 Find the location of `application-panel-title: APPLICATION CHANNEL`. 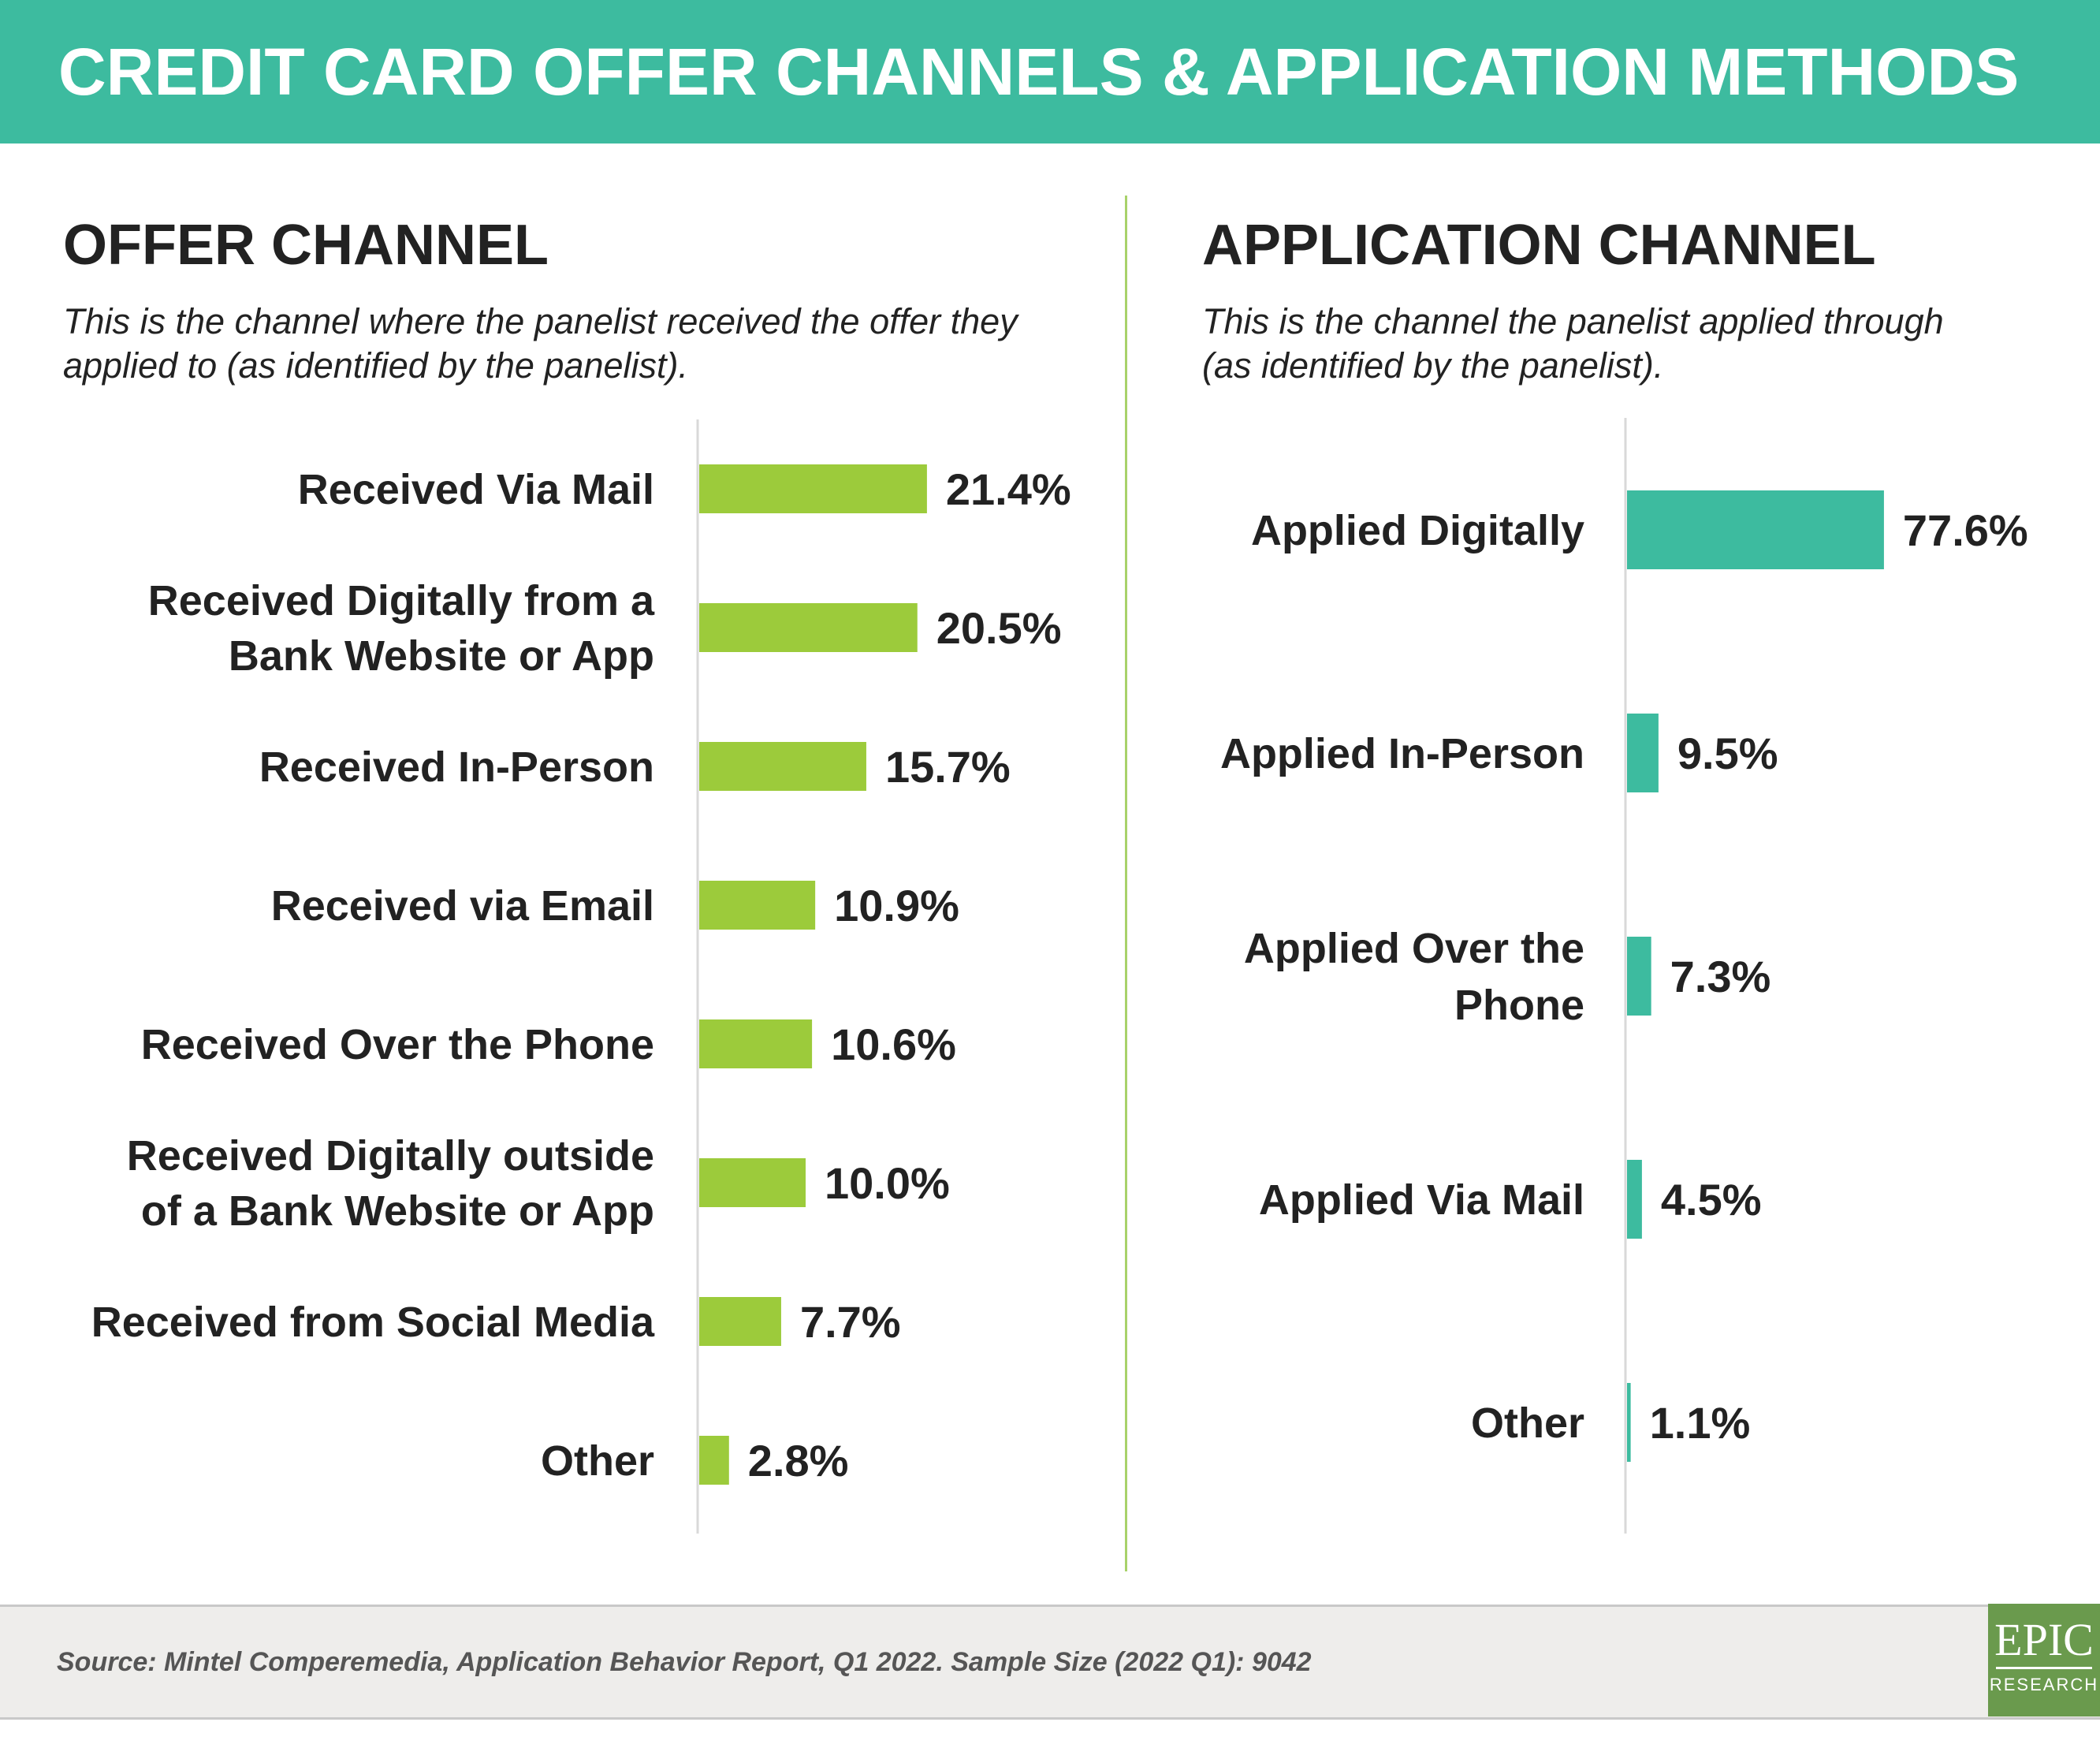

application-panel-title: APPLICATION CHANNEL is located at coordinates (1539, 245).